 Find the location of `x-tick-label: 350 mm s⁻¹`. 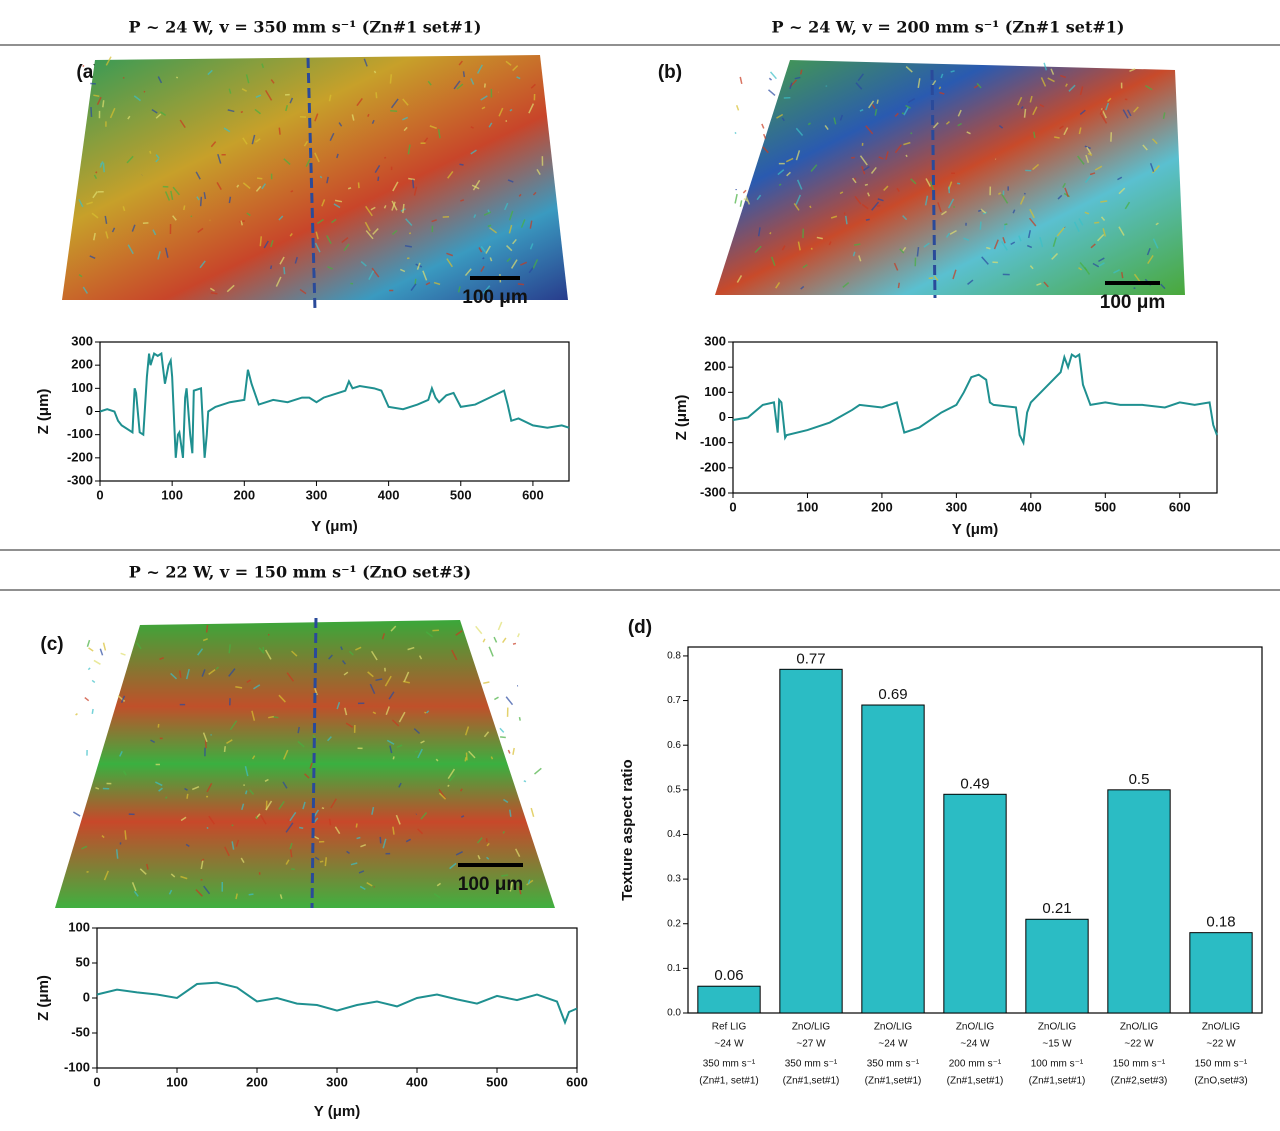

x-tick-label: 350 mm s⁻¹ is located at coordinates (893, 1064).